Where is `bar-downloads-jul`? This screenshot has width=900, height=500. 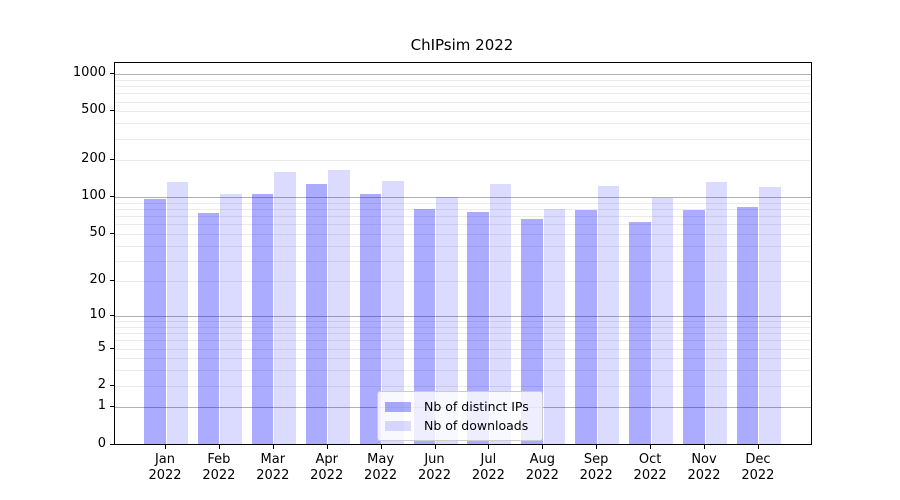 bar-downloads-jul is located at coordinates (500, 314).